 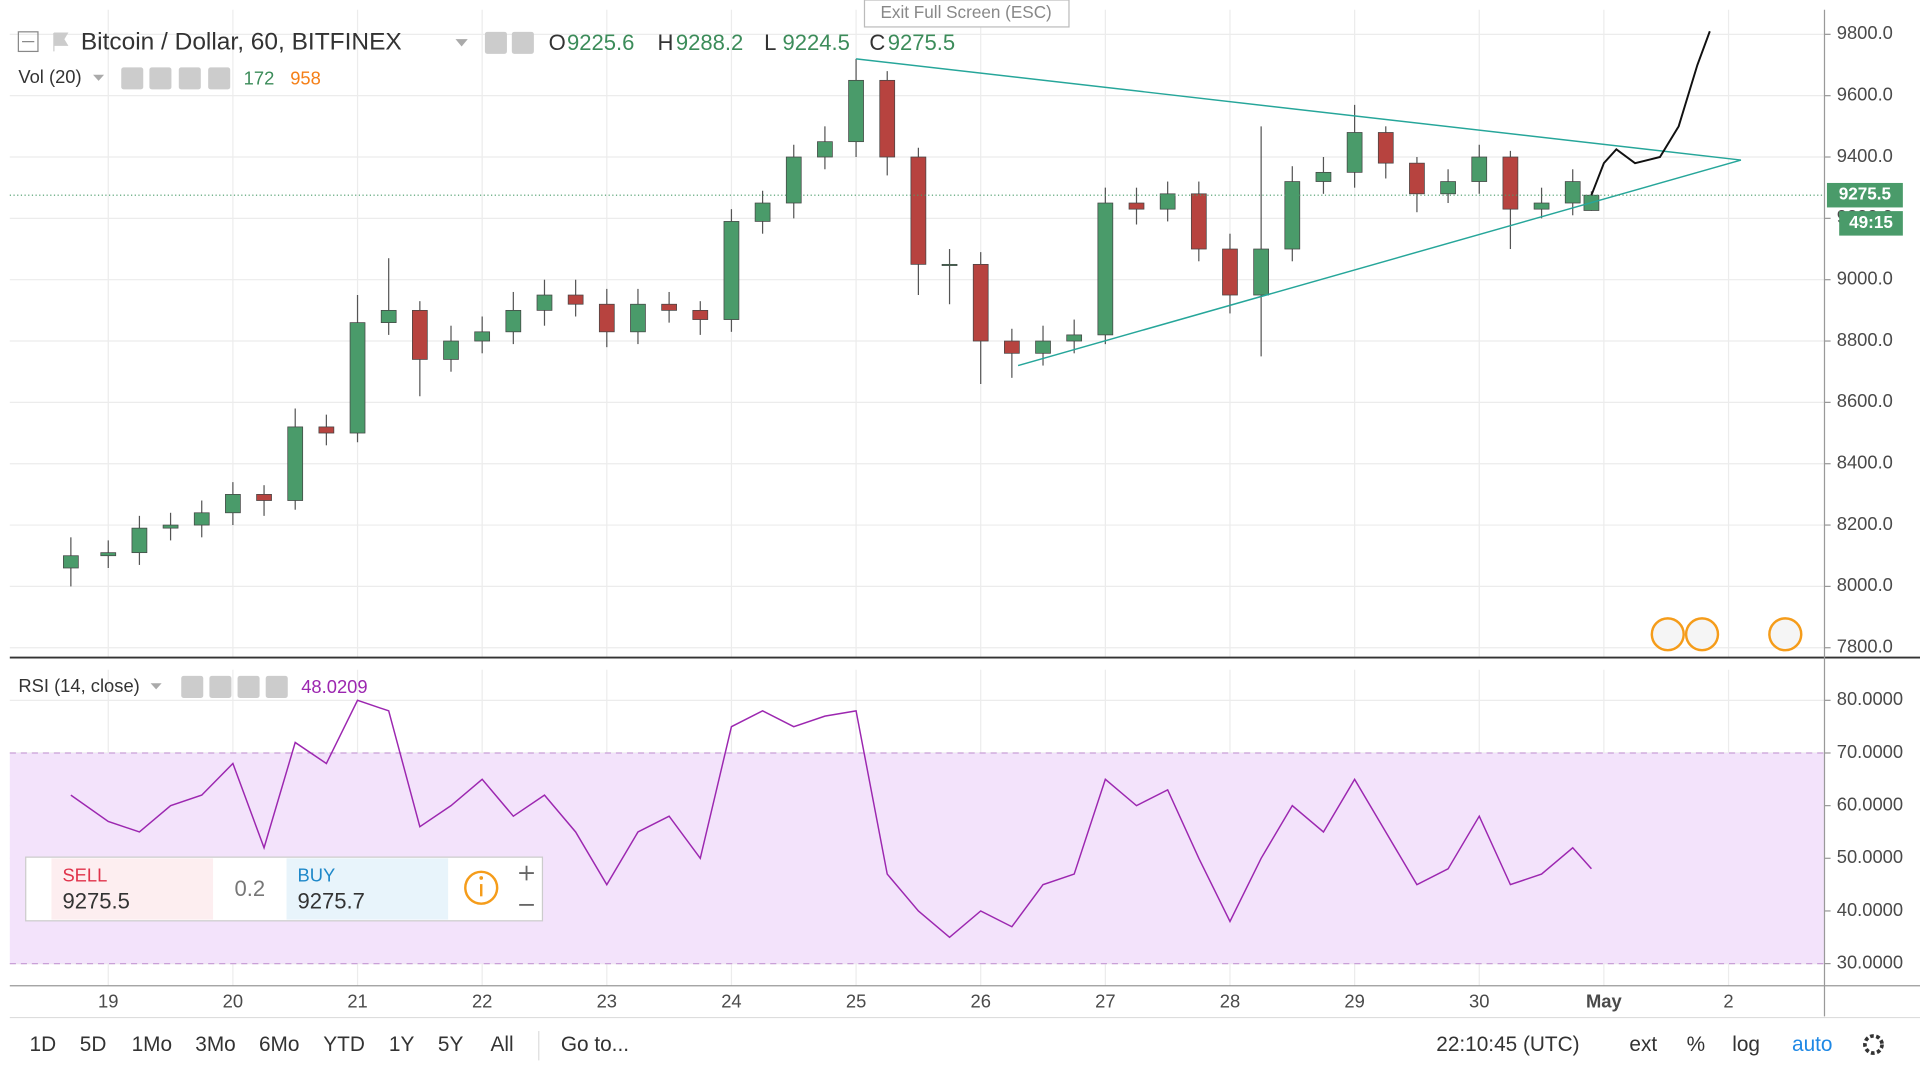 What do you see at coordinates (526, 873) in the screenshot?
I see `qty-plus` at bounding box center [526, 873].